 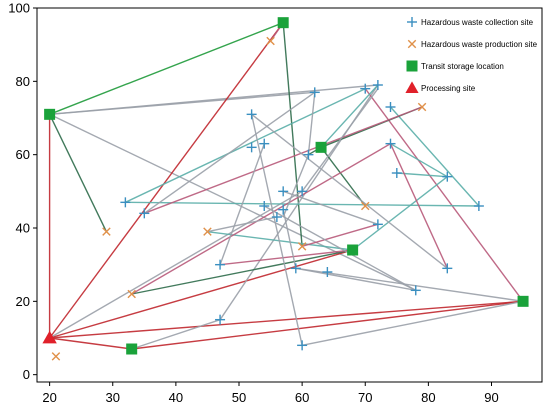 I want to click on legend-label-0: Hazardous waste collection site, so click(x=477, y=22).